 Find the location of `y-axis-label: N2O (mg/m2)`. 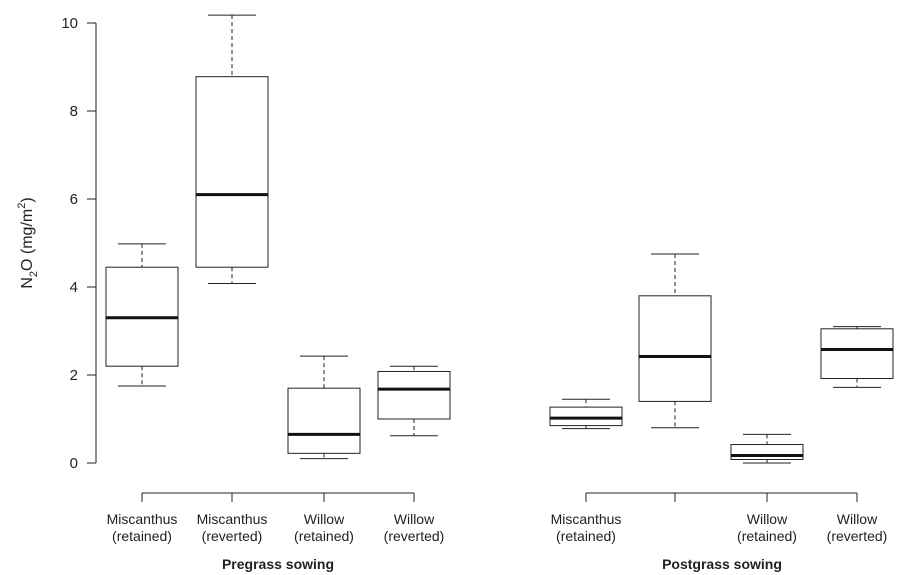

y-axis-label: N2O (mg/m2) is located at coordinates (28, 242).